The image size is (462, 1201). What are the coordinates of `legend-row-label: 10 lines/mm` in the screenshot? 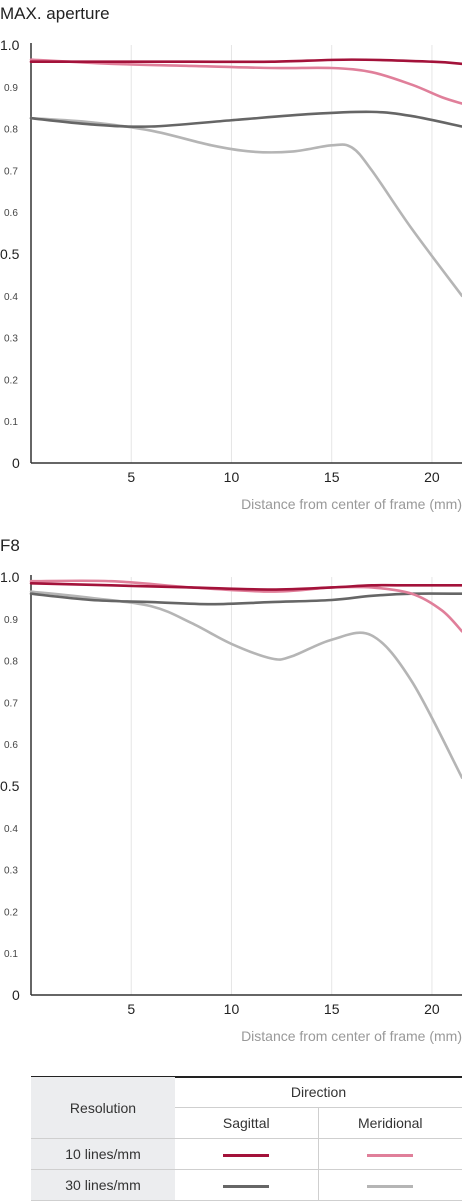 It's located at (103, 1154).